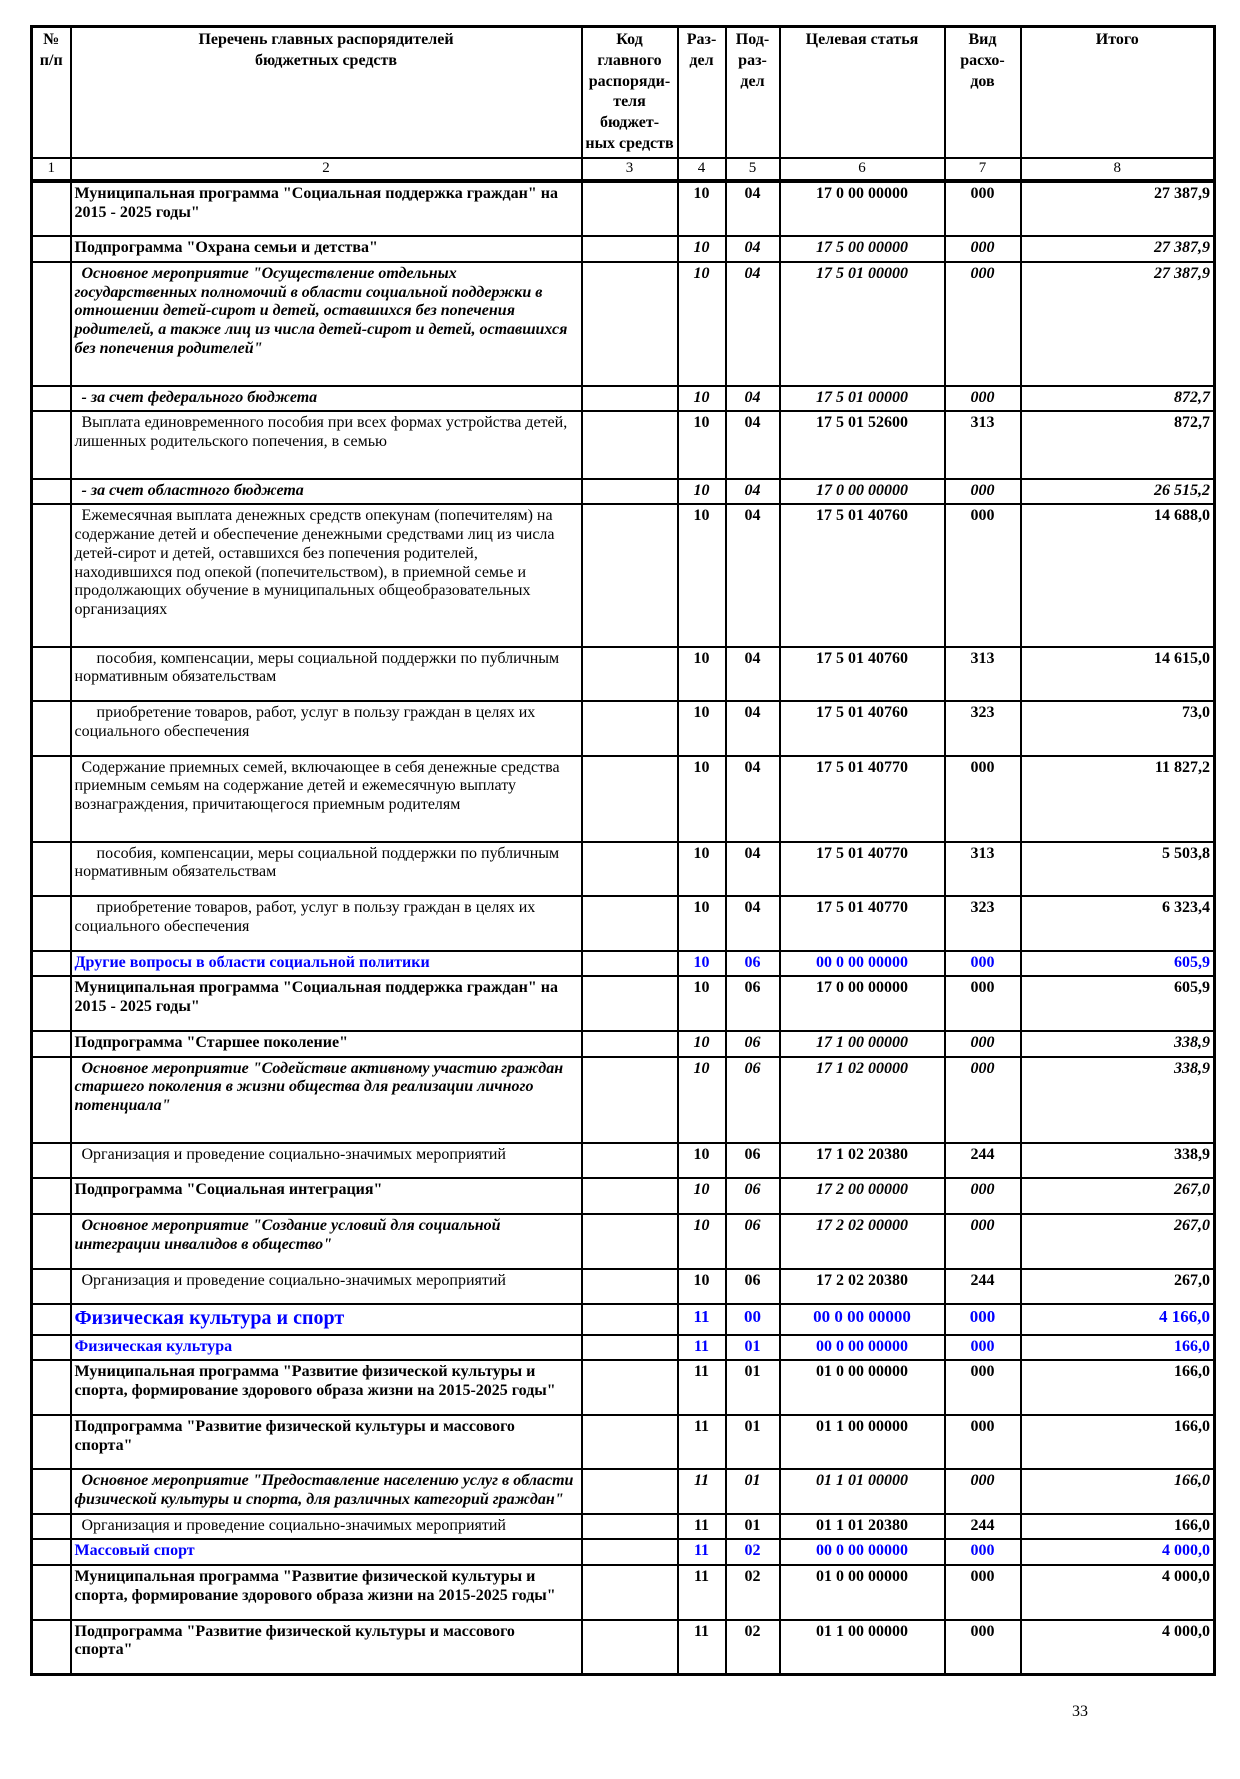 This screenshot has height=1779, width=1240. What do you see at coordinates (862, 798) in the screenshot?
I see `cell-target-article: 17 5 01 40770` at bounding box center [862, 798].